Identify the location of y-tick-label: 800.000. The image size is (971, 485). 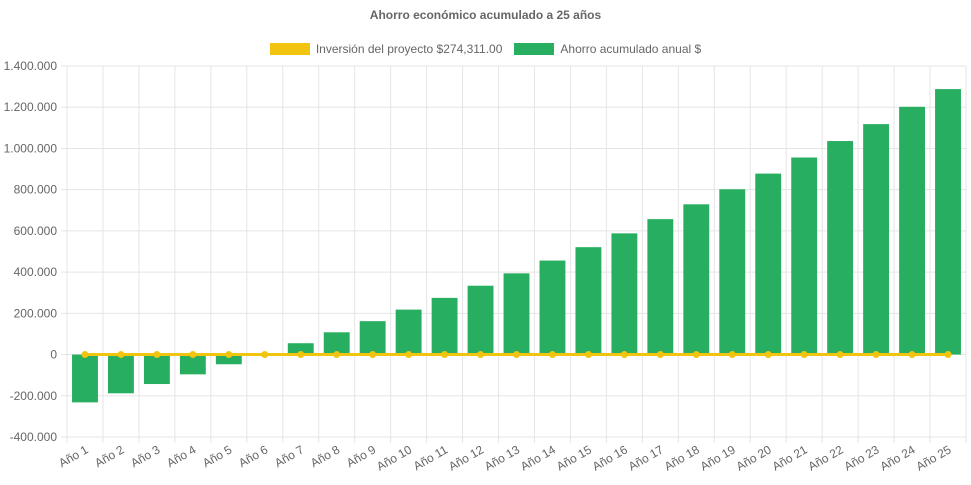
(36, 190).